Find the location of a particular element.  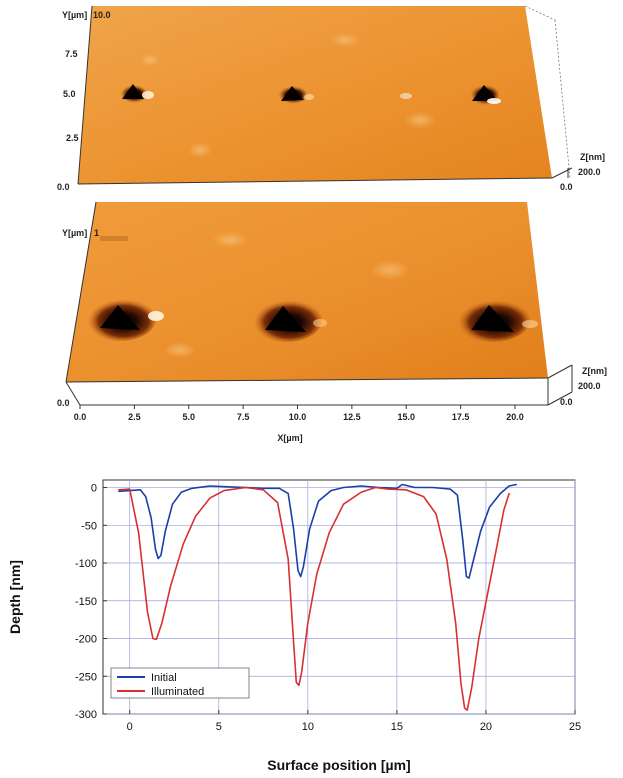

x-ticks: 0 5 10 15 20 25 is located at coordinates (354, 721).